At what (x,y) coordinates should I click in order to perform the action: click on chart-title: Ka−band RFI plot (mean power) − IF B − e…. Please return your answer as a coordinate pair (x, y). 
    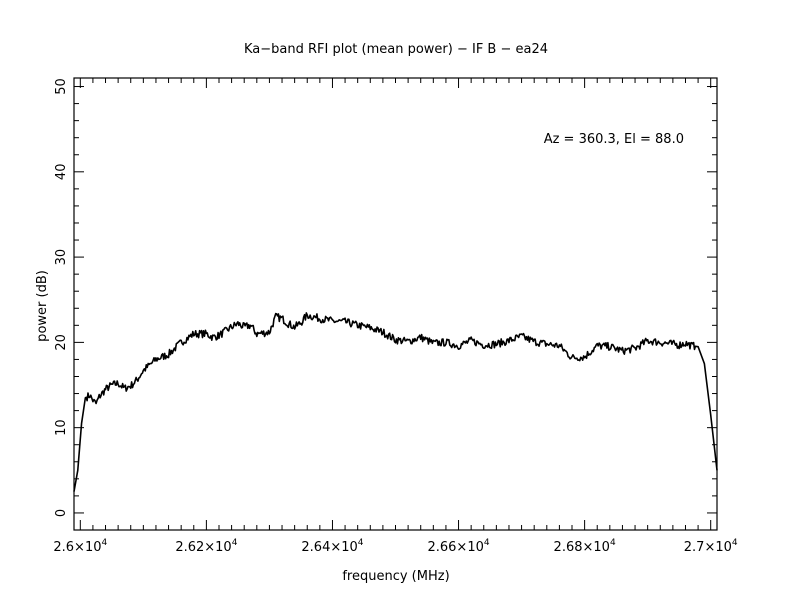
    Looking at the image, I should click on (396, 49).